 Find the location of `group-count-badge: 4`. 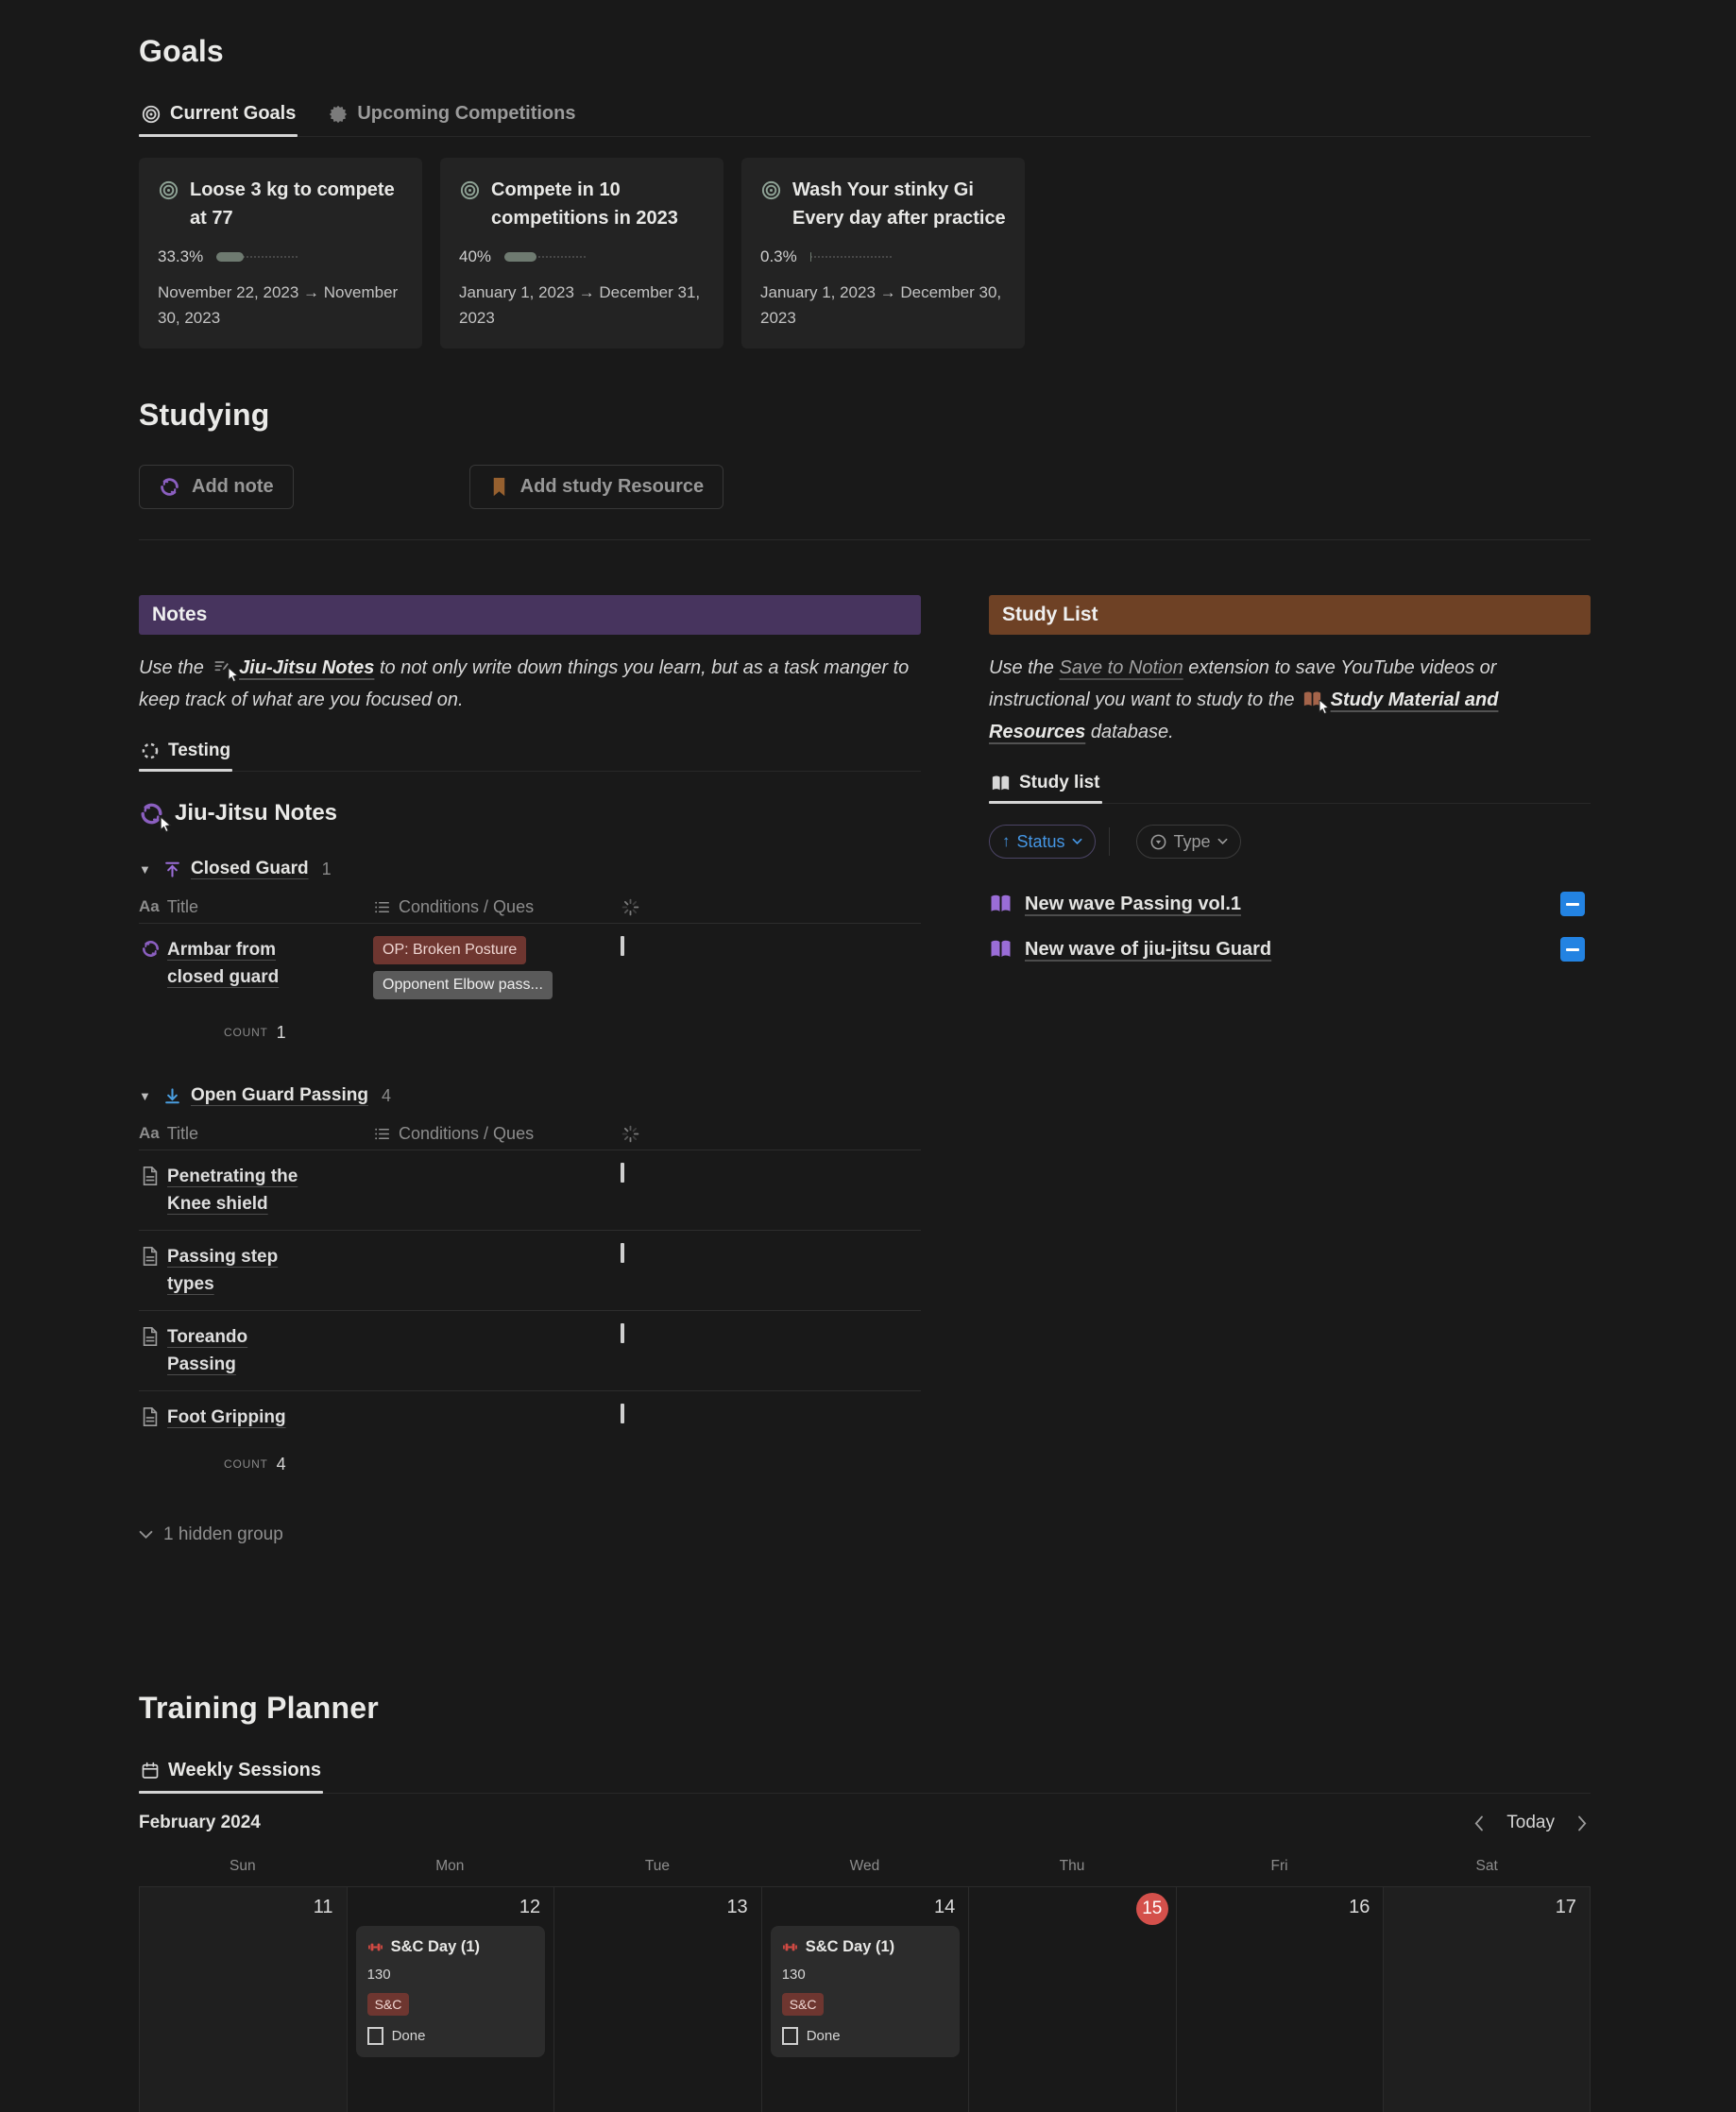

group-count-badge: 4 is located at coordinates (386, 1095).